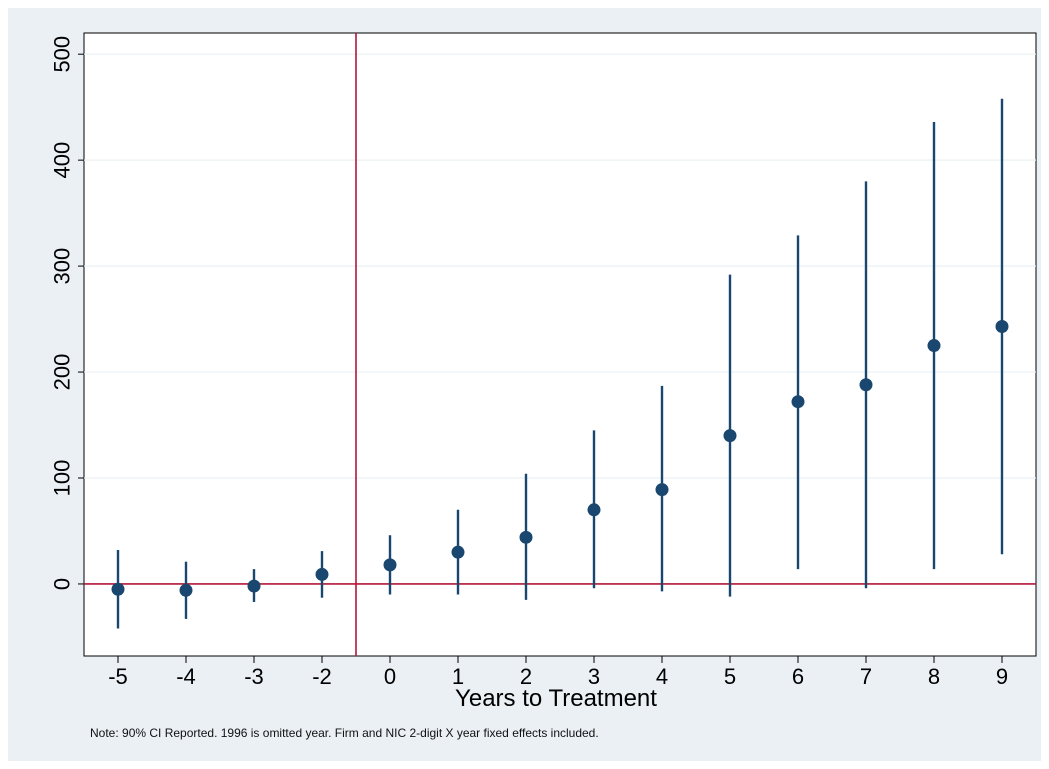  What do you see at coordinates (730, 676) in the screenshot?
I see `x-tick-label: 5` at bounding box center [730, 676].